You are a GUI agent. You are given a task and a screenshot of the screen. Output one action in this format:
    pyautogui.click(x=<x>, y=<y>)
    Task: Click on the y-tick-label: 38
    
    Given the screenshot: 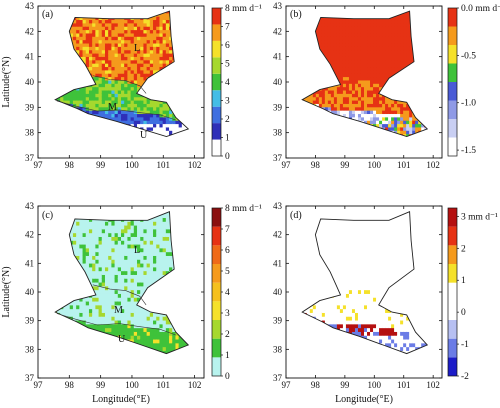 What is the action you would take?
    pyautogui.click(x=30, y=133)
    